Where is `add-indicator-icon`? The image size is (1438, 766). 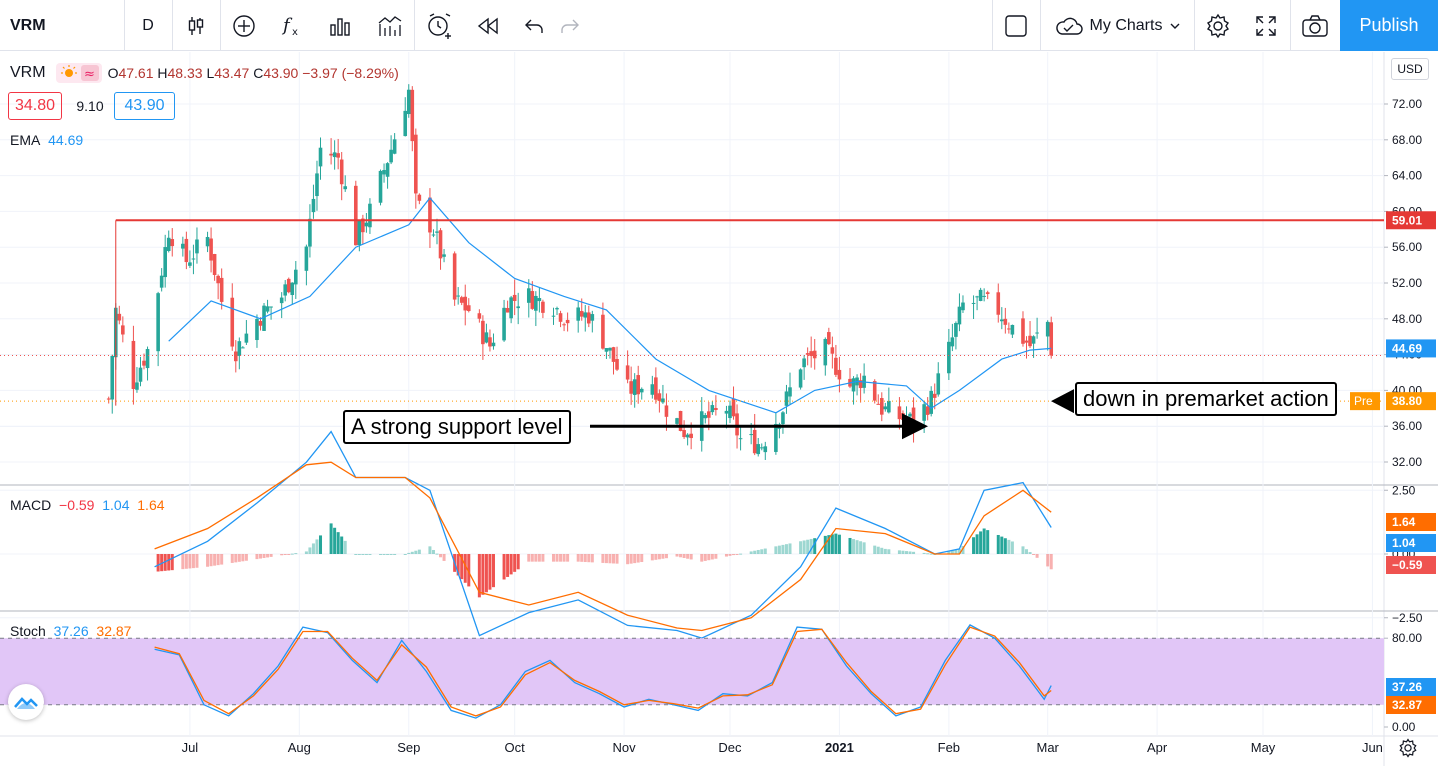
add-indicator-icon is located at coordinates (244, 25).